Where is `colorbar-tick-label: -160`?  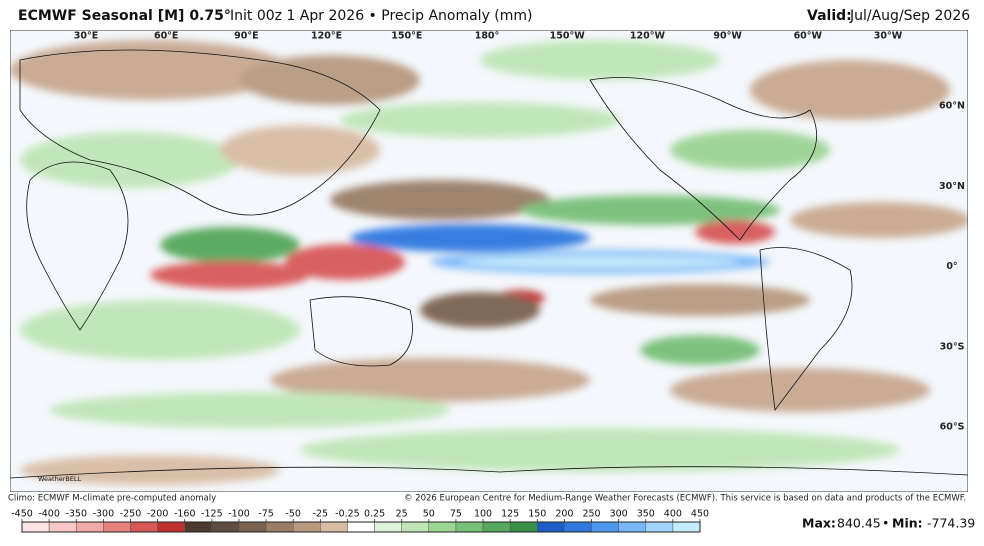 colorbar-tick-label: -160 is located at coordinates (185, 514).